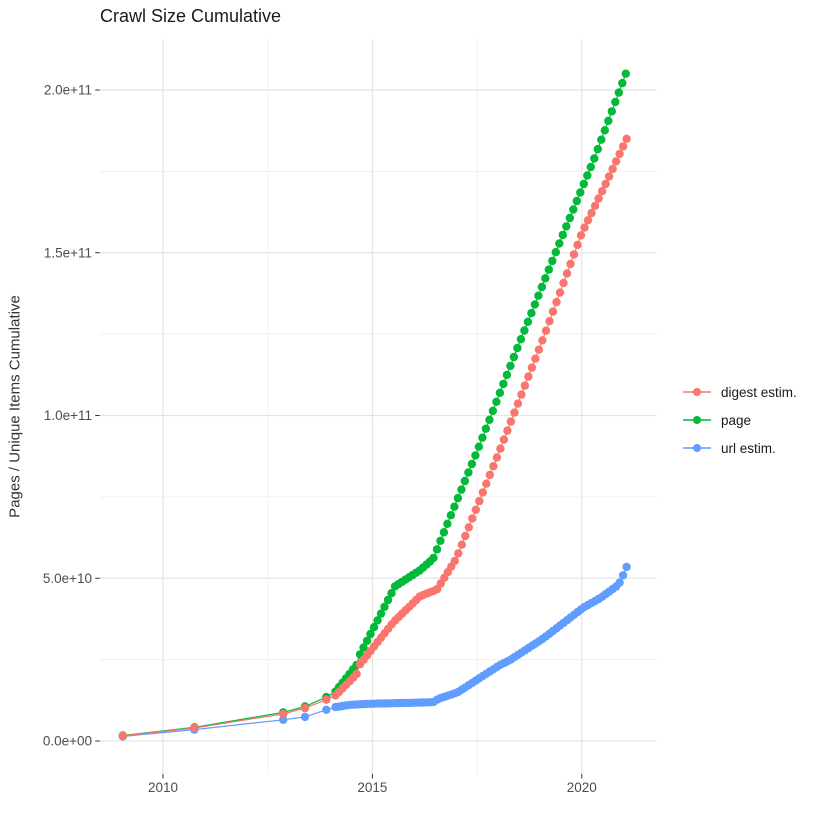 The height and width of the screenshot is (827, 826). What do you see at coordinates (67, 741) in the screenshot?
I see `y-tick-label: 0.0e+00` at bounding box center [67, 741].